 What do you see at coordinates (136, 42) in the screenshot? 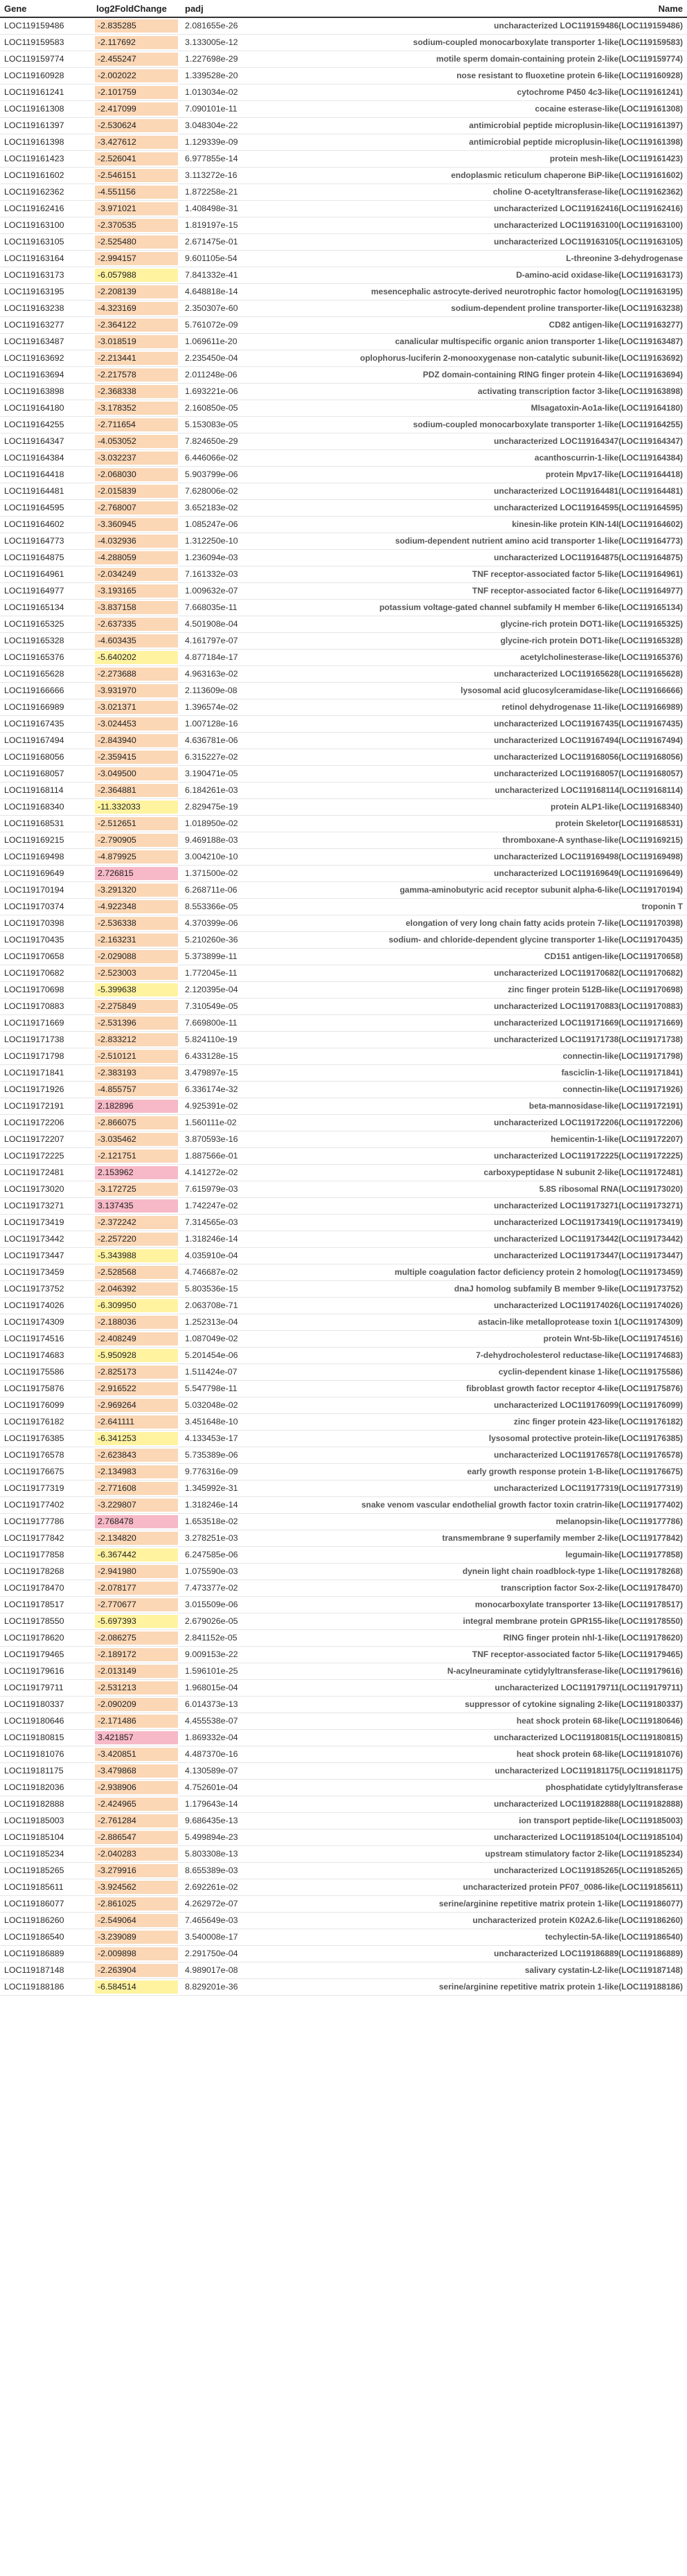
I see `log2foldchange-value: -2.117692` at bounding box center [136, 42].